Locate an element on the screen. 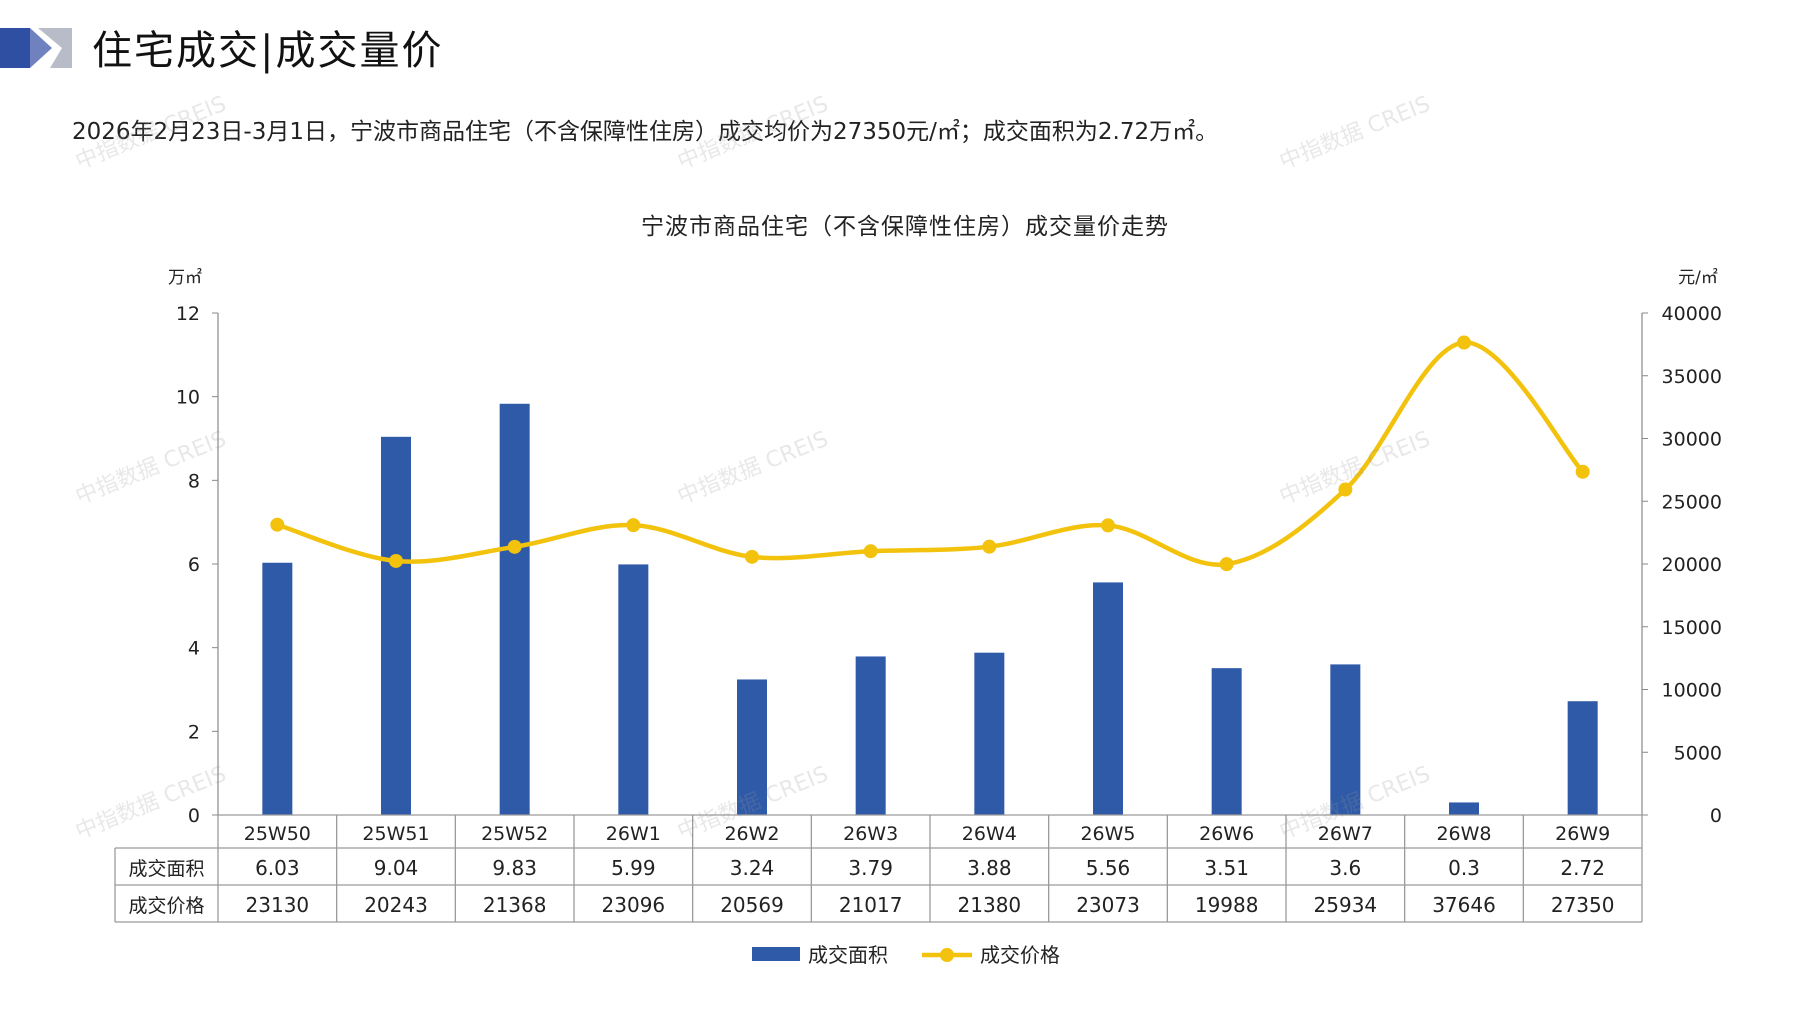 This screenshot has height=1010, width=1797. y-right-tick-label: 5000 is located at coordinates (1698, 753).